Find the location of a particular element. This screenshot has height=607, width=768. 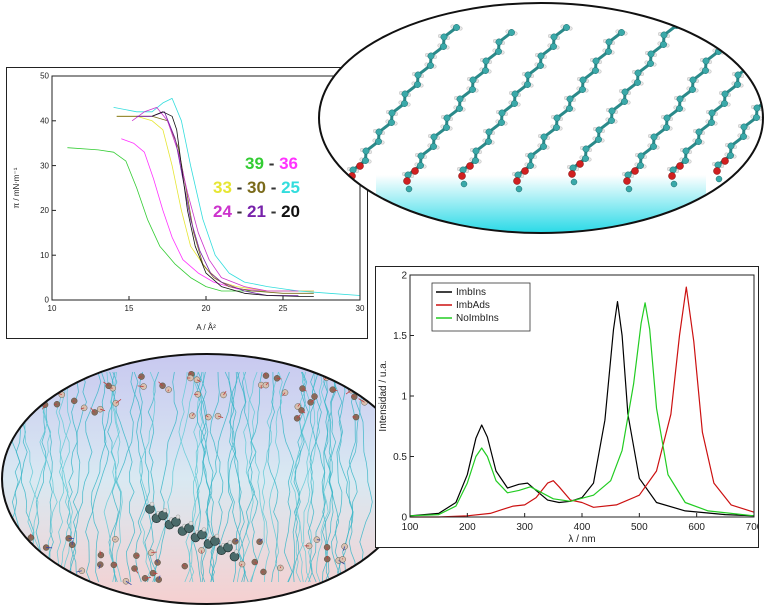

spectrum-y-axis-label: Intensidad / u.a. is located at coordinates (383, 395).